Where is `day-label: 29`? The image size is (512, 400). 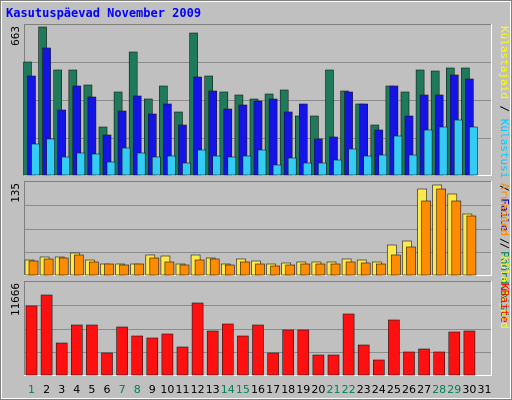 day-label: 29 is located at coordinates (454, 389).